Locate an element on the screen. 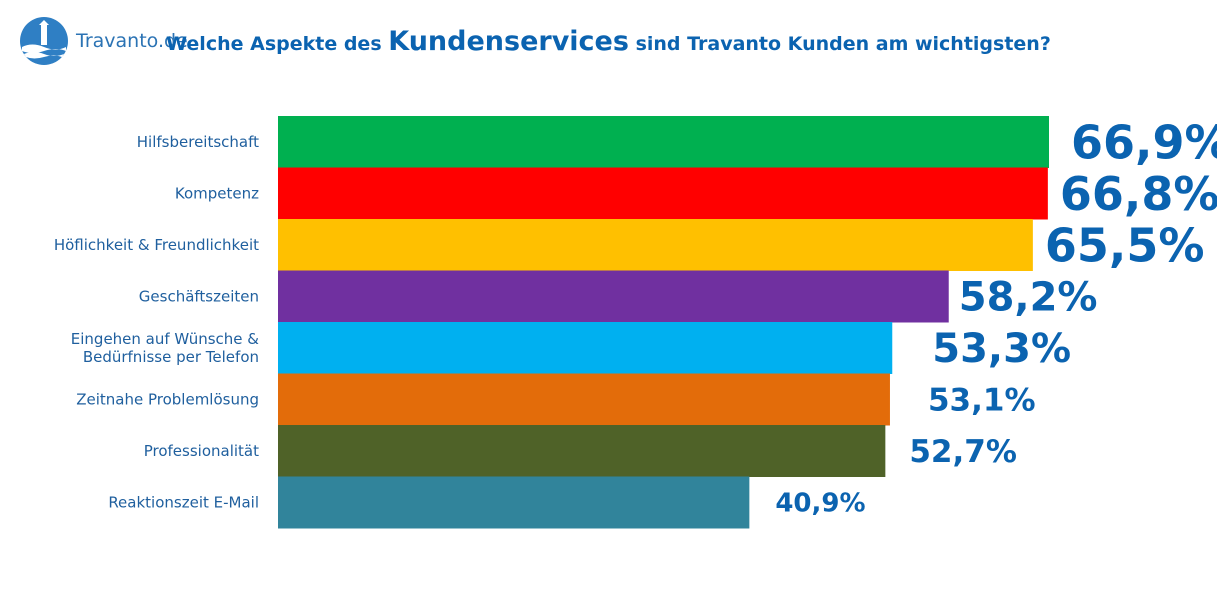 This screenshot has height=600, width=1217. category-label-line: Geschäftszeiten is located at coordinates (199, 296).